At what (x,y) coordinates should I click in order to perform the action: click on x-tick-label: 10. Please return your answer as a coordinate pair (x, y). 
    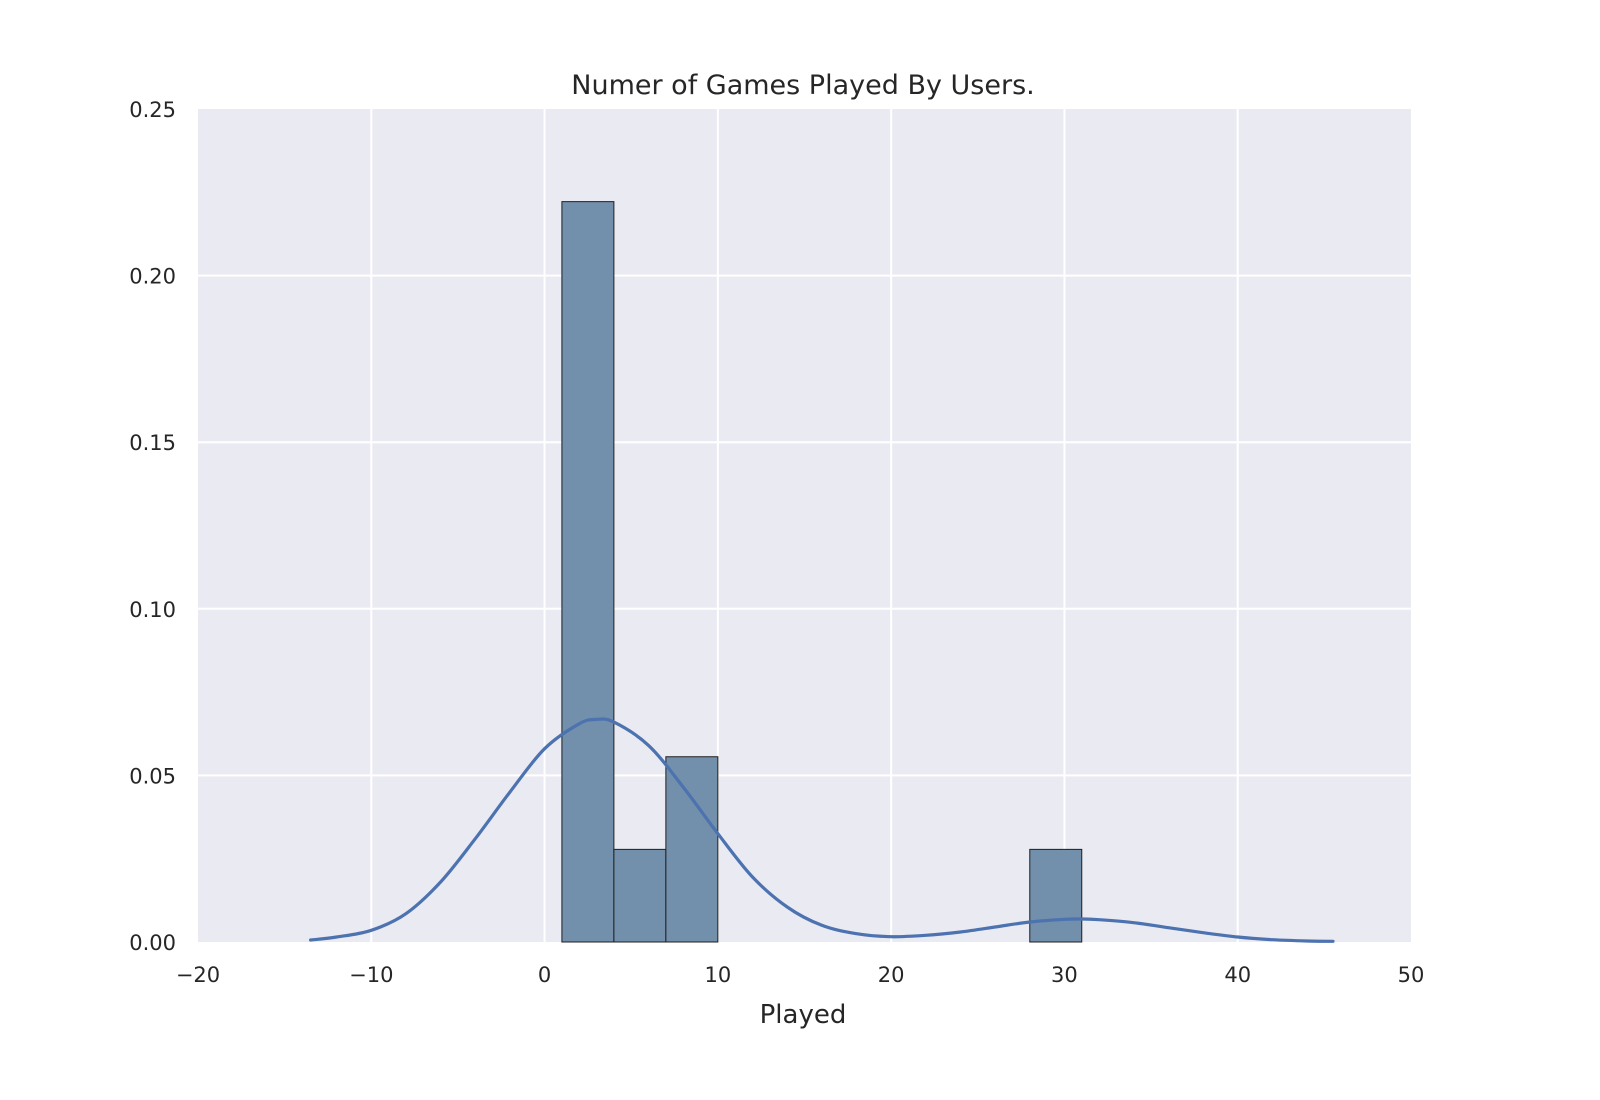
    Looking at the image, I should click on (717, 975).